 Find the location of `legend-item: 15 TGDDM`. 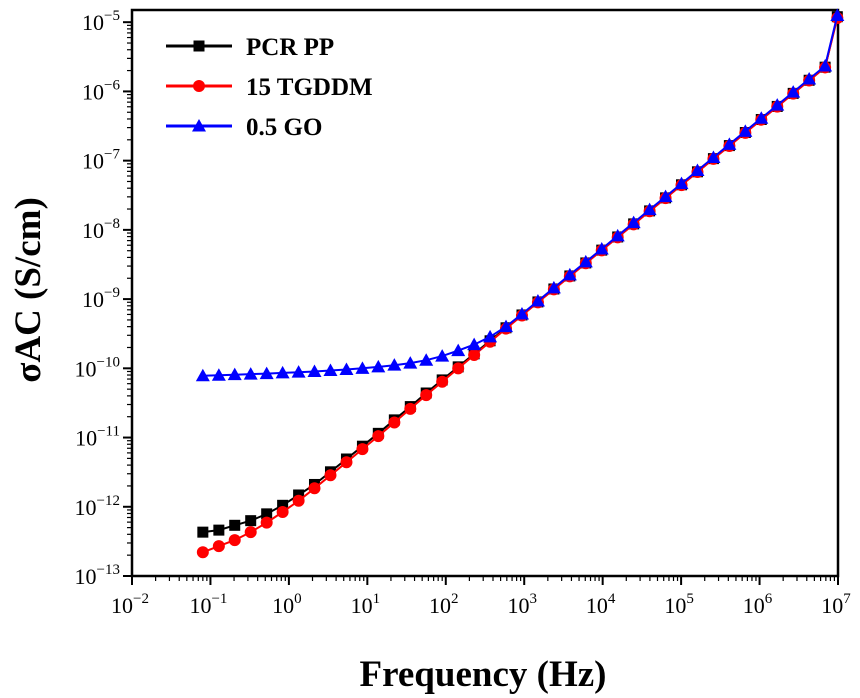

legend-item: 15 TGDDM is located at coordinates (269, 87).